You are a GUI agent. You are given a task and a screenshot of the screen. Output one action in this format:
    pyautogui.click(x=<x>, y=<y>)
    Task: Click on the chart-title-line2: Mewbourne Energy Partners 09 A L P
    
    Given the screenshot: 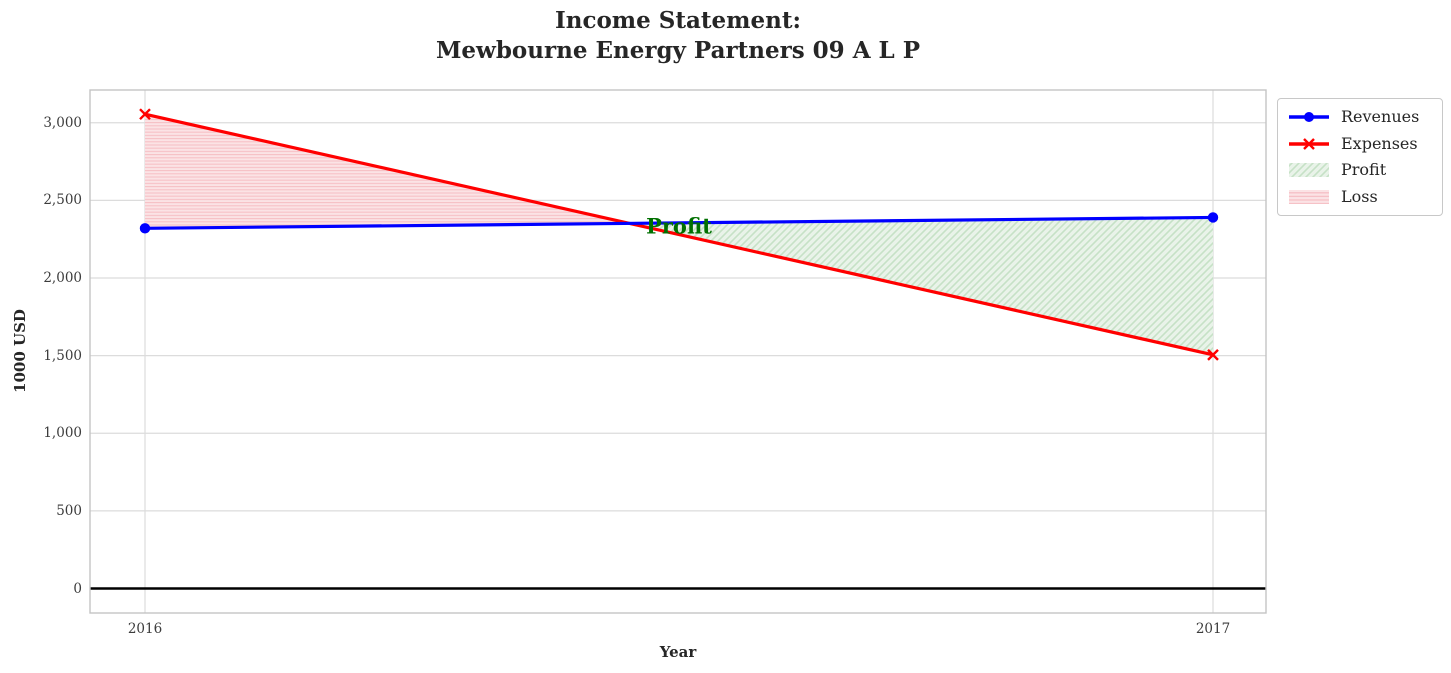 What is the action you would take?
    pyautogui.click(x=678, y=50)
    